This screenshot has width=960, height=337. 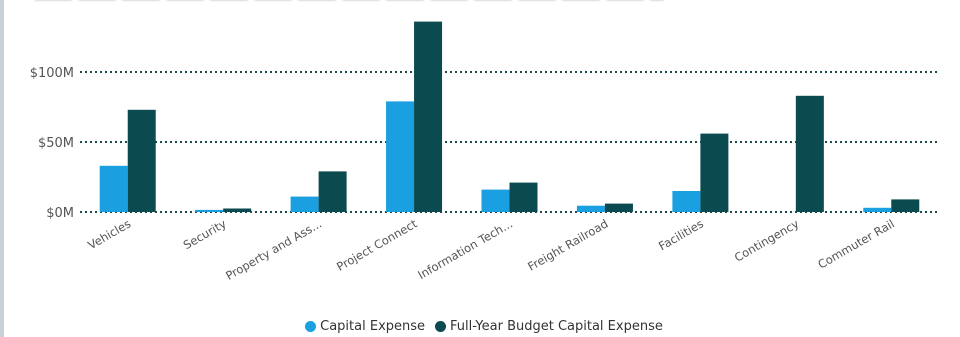 What do you see at coordinates (56, 143) in the screenshot?
I see `y-tick-label: $50M` at bounding box center [56, 143].